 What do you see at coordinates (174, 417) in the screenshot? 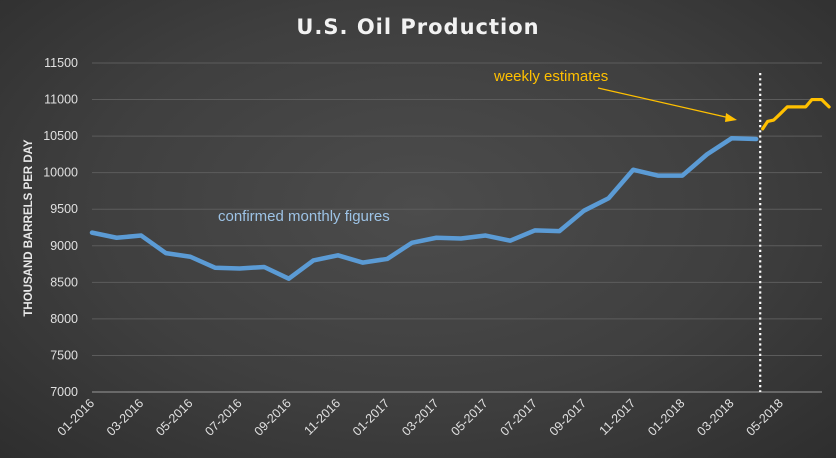
I see `x-tick-label: 05-2016` at bounding box center [174, 417].